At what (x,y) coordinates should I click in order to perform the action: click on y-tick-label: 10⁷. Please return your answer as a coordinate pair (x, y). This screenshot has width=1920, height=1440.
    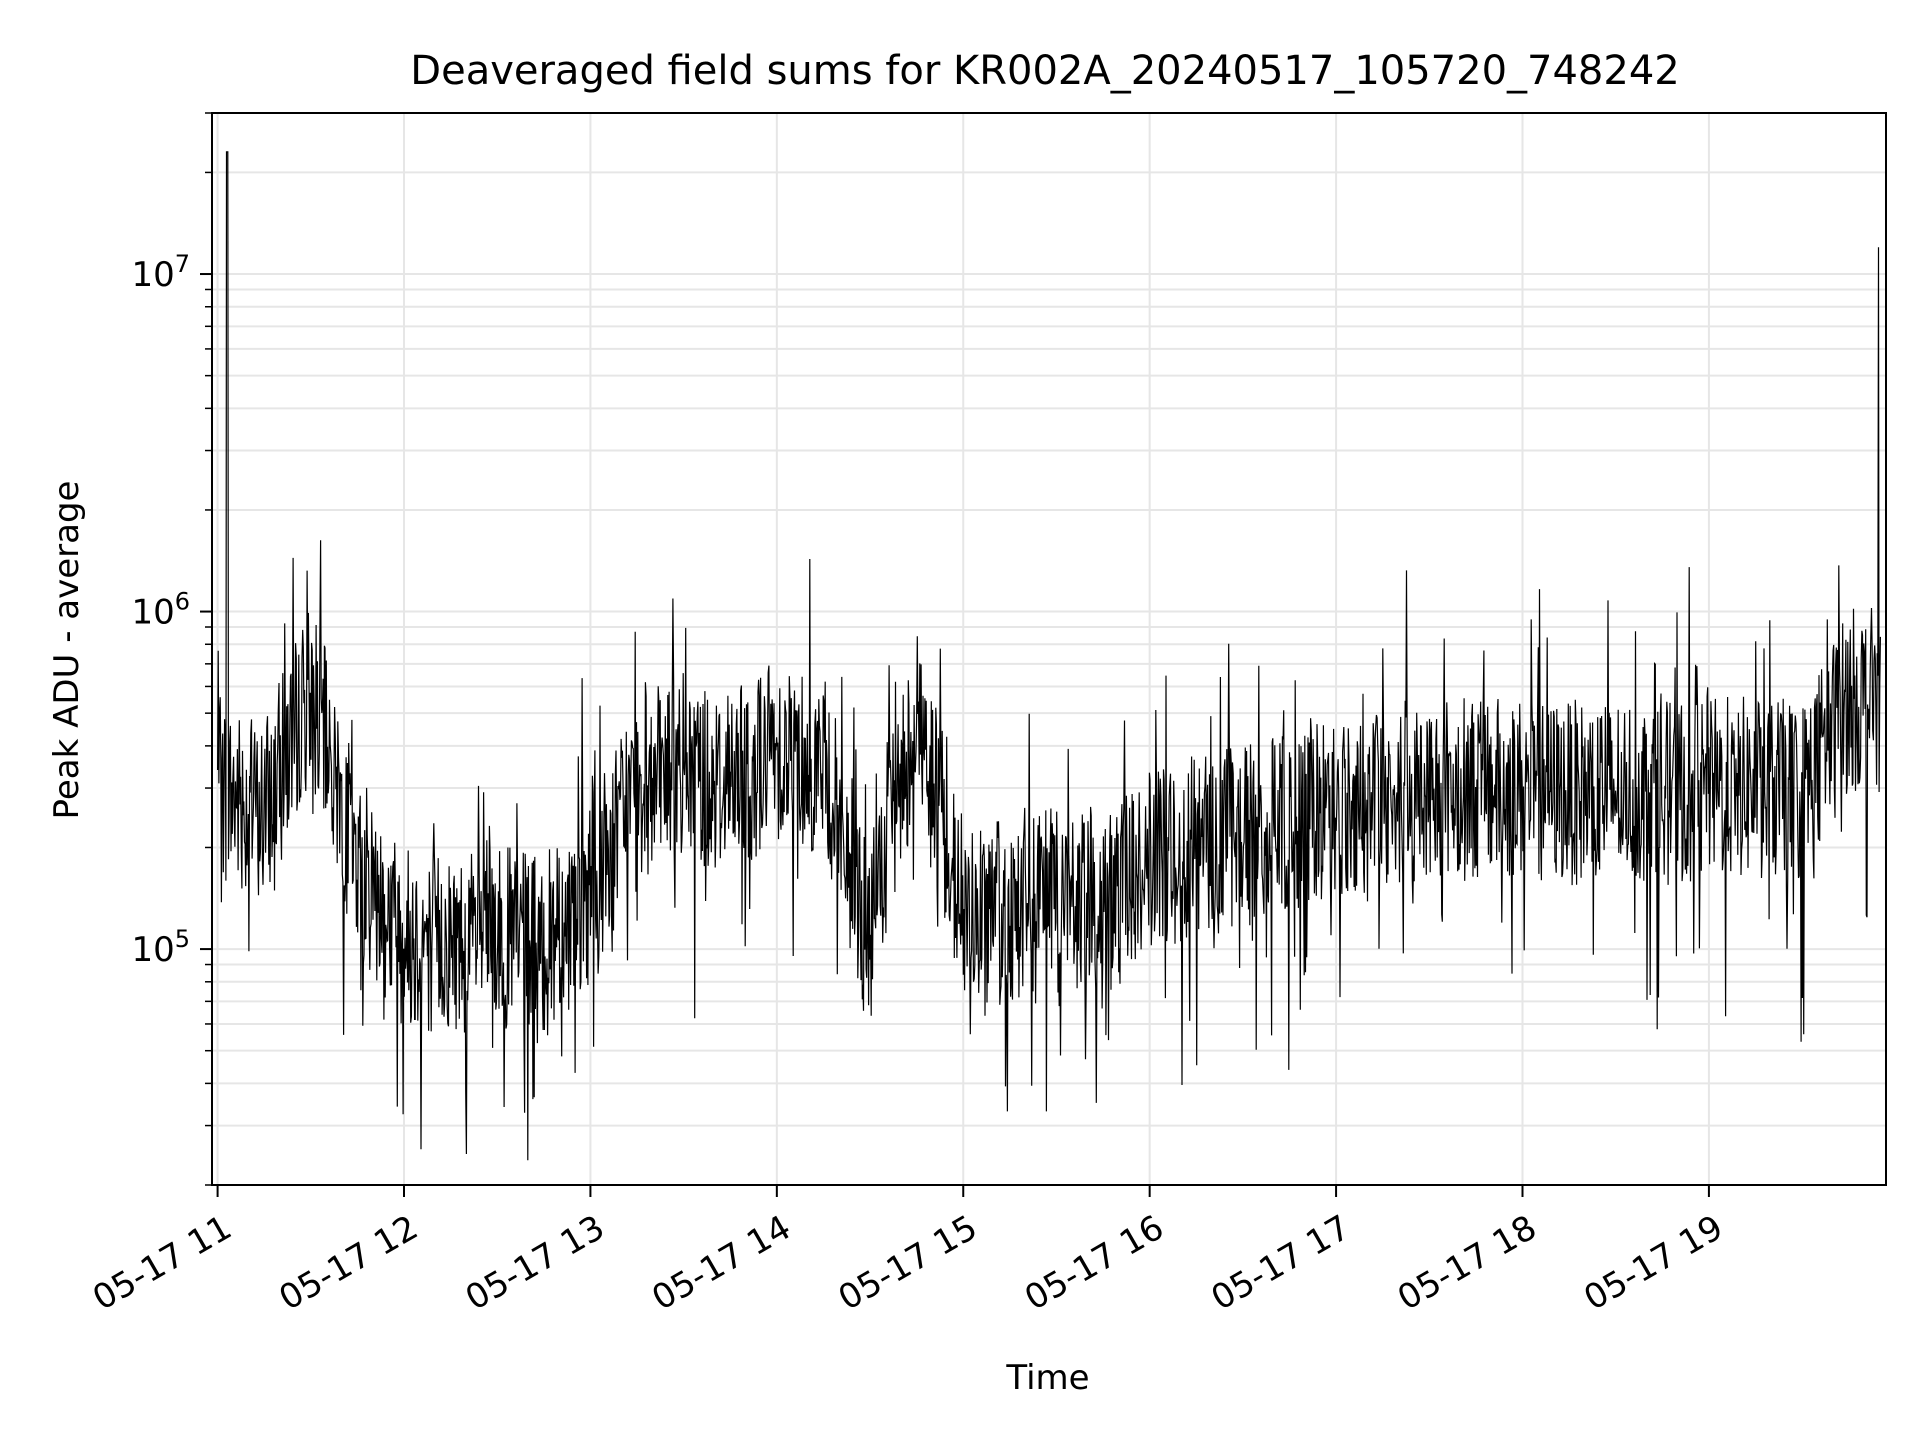
    Looking at the image, I should click on (160, 272).